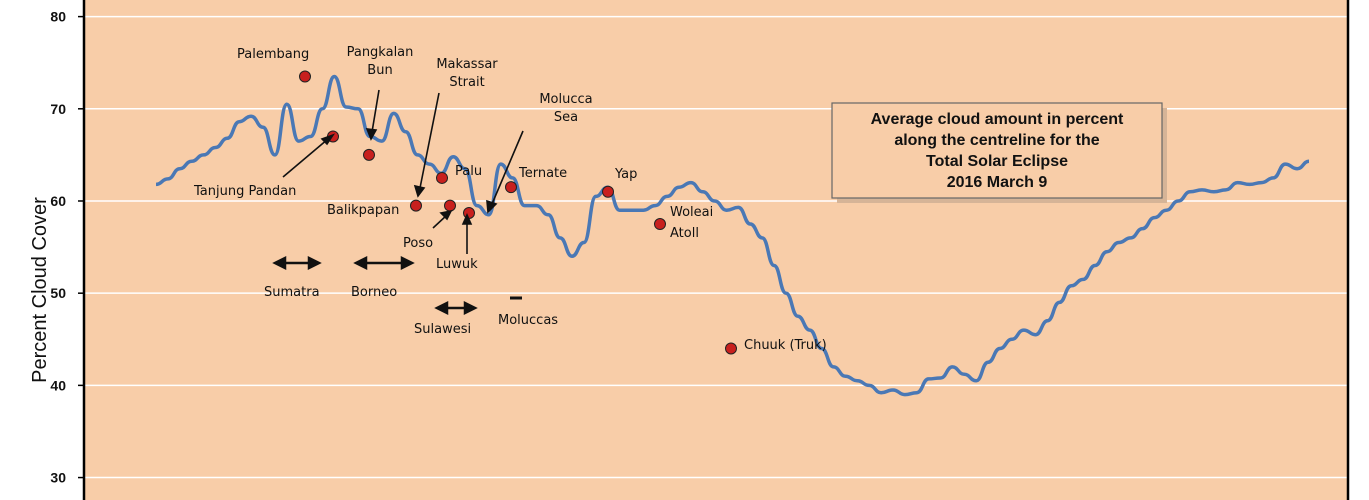 The width and height of the screenshot is (1369, 500). Describe the element at coordinates (328, 139) in the screenshot. I see `pointer-tanjung-pandan-head` at that location.